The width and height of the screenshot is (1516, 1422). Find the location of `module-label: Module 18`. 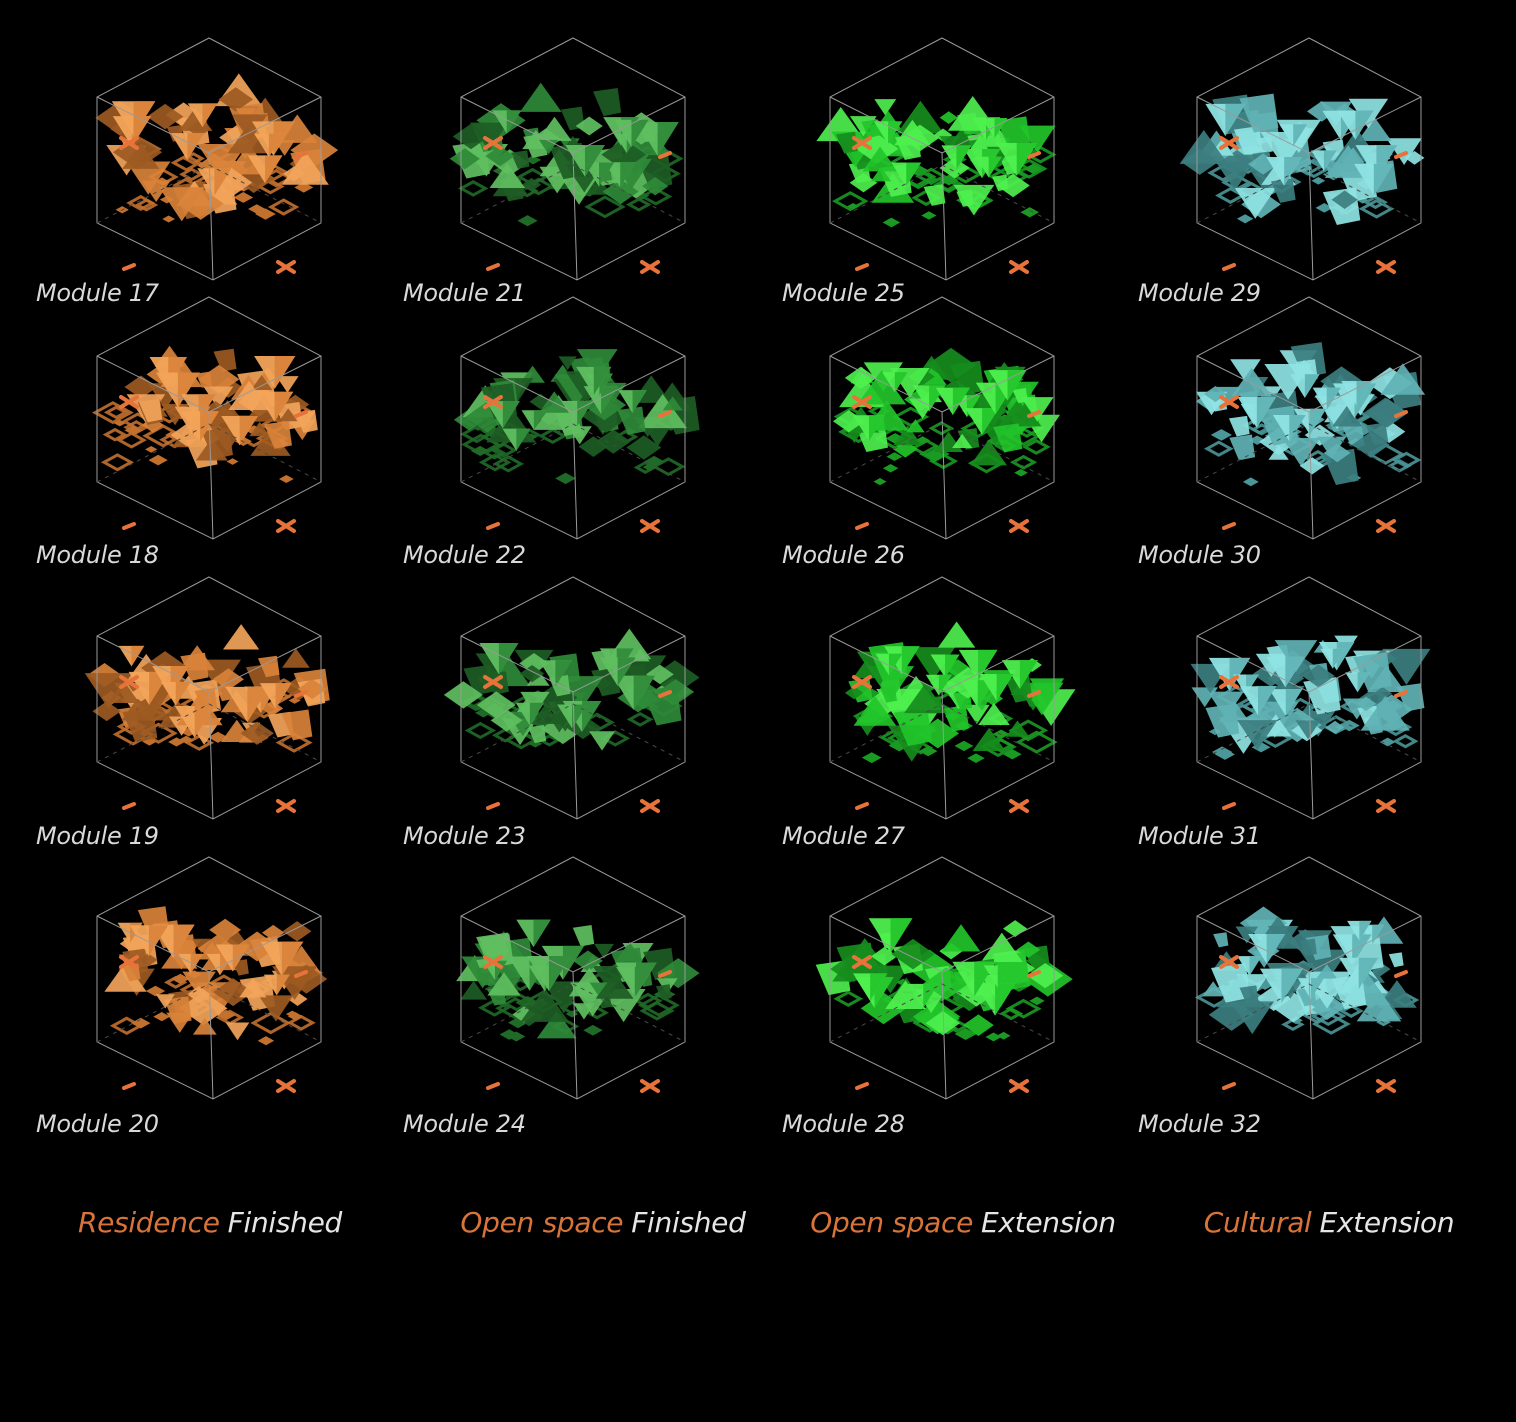

module-label: Module 18 is located at coordinates (97, 555).